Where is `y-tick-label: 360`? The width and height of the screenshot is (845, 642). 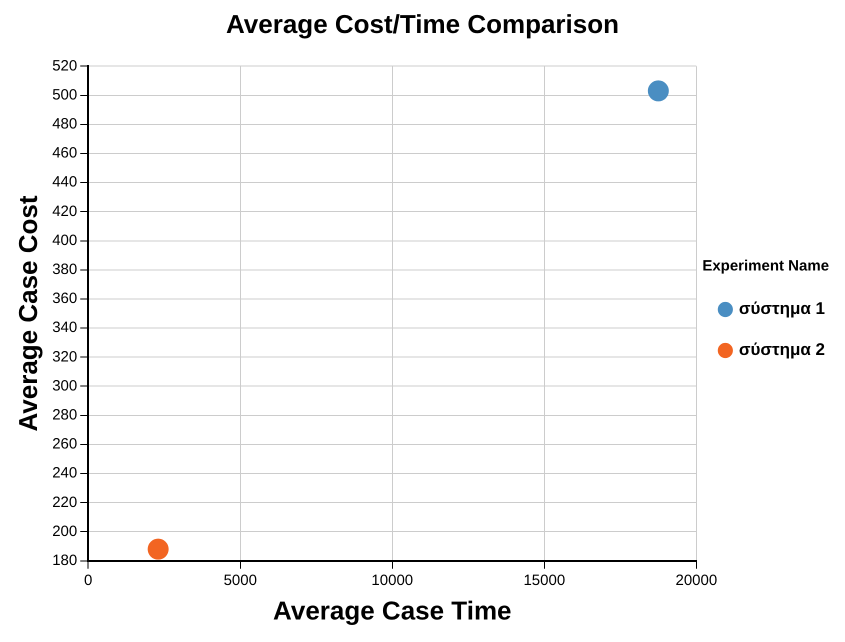 y-tick-label: 360 is located at coordinates (65, 299).